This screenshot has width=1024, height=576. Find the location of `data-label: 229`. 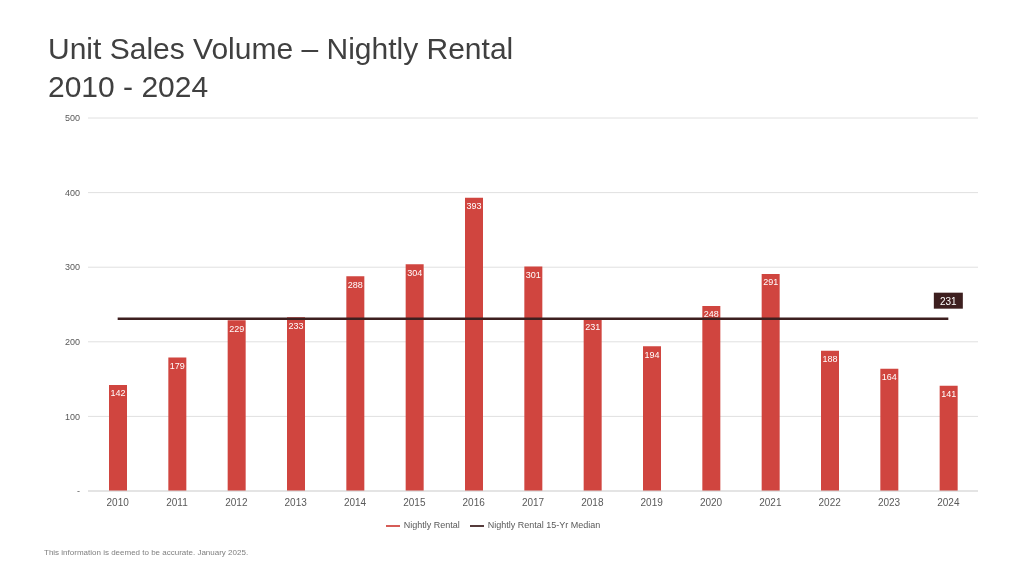

data-label: 229 is located at coordinates (237, 328).